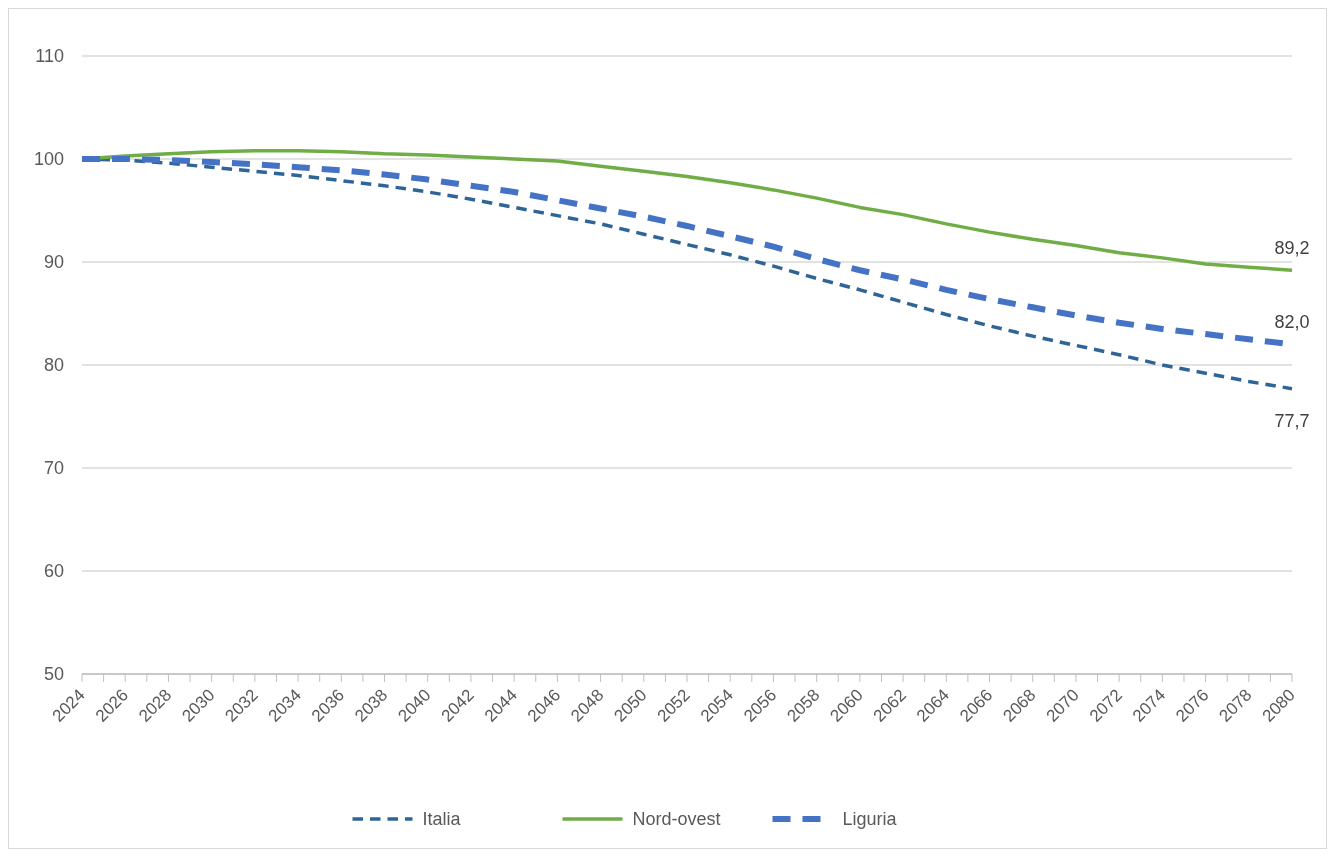  Describe the element at coordinates (53, 468) in the screenshot. I see `y-tick-label: 70` at that location.